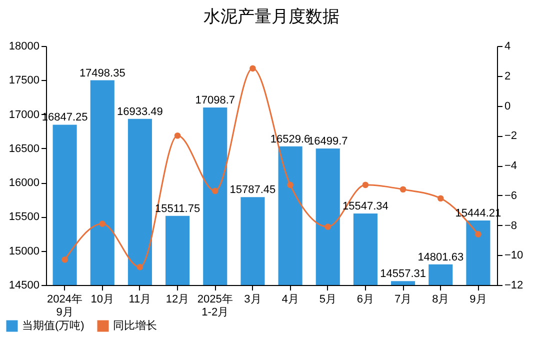 This screenshot has height=350, width=550. I want to click on x-tick-label: 8月, so click(441, 300).